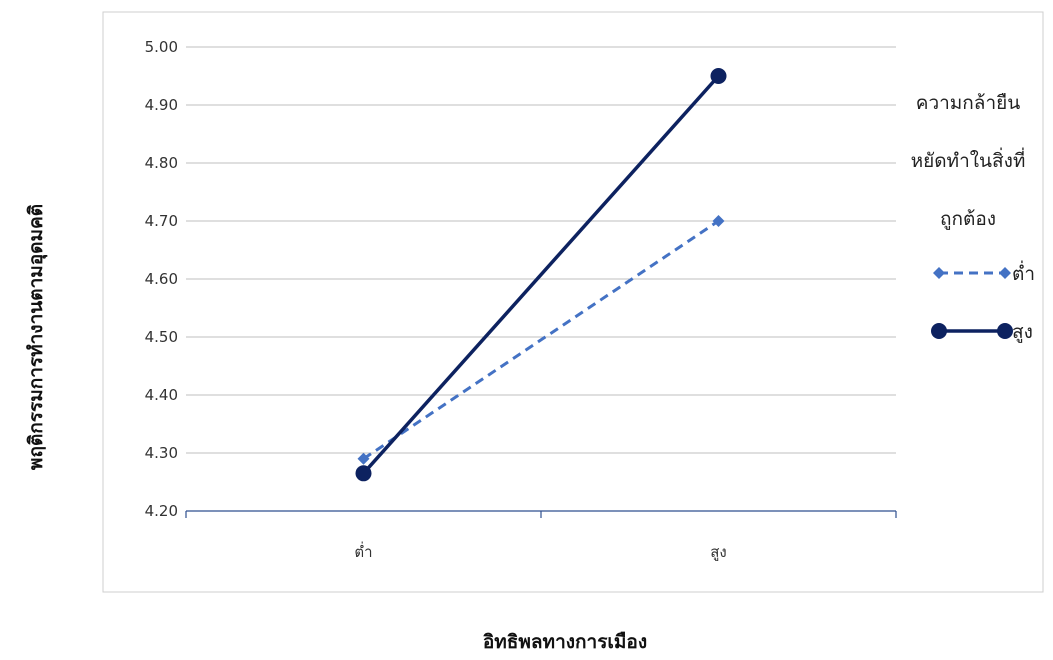 Image resolution: width=1053 pixels, height=660 pixels. Describe the element at coordinates (161, 105) in the screenshot. I see `y-tick-label: 4.90` at that location.